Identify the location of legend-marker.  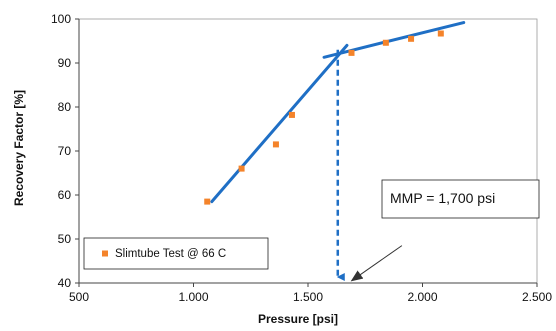
(105, 253).